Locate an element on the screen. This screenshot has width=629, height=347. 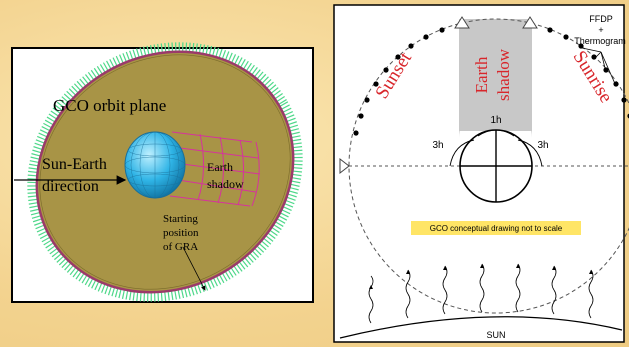
note-box is located at coordinates (496, 228).